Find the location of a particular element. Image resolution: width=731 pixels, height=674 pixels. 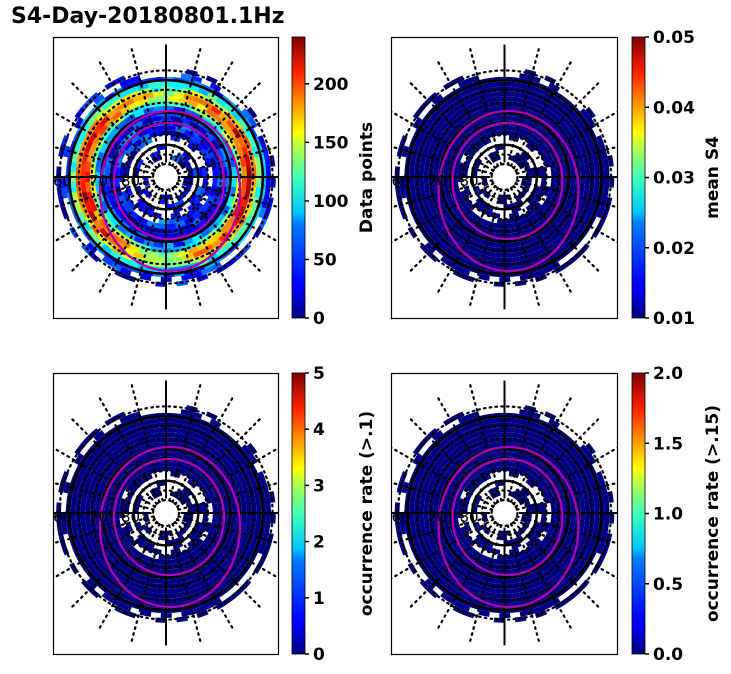

colorbar-tick-label: 0 is located at coordinates (319, 655).